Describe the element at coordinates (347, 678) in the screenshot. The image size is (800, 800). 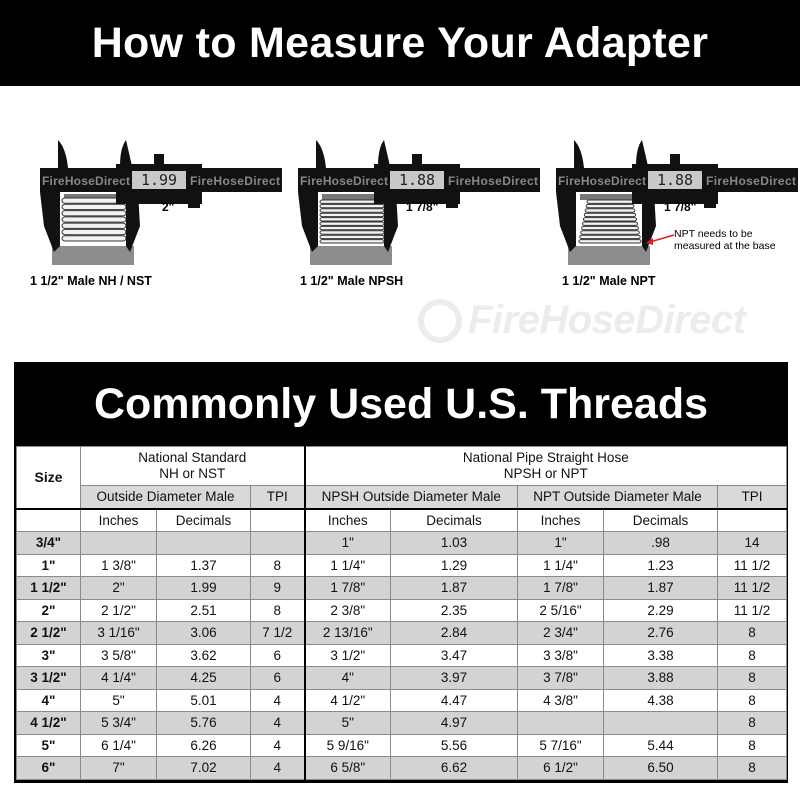
I see `cell-npsh-inches: 4"` at that location.